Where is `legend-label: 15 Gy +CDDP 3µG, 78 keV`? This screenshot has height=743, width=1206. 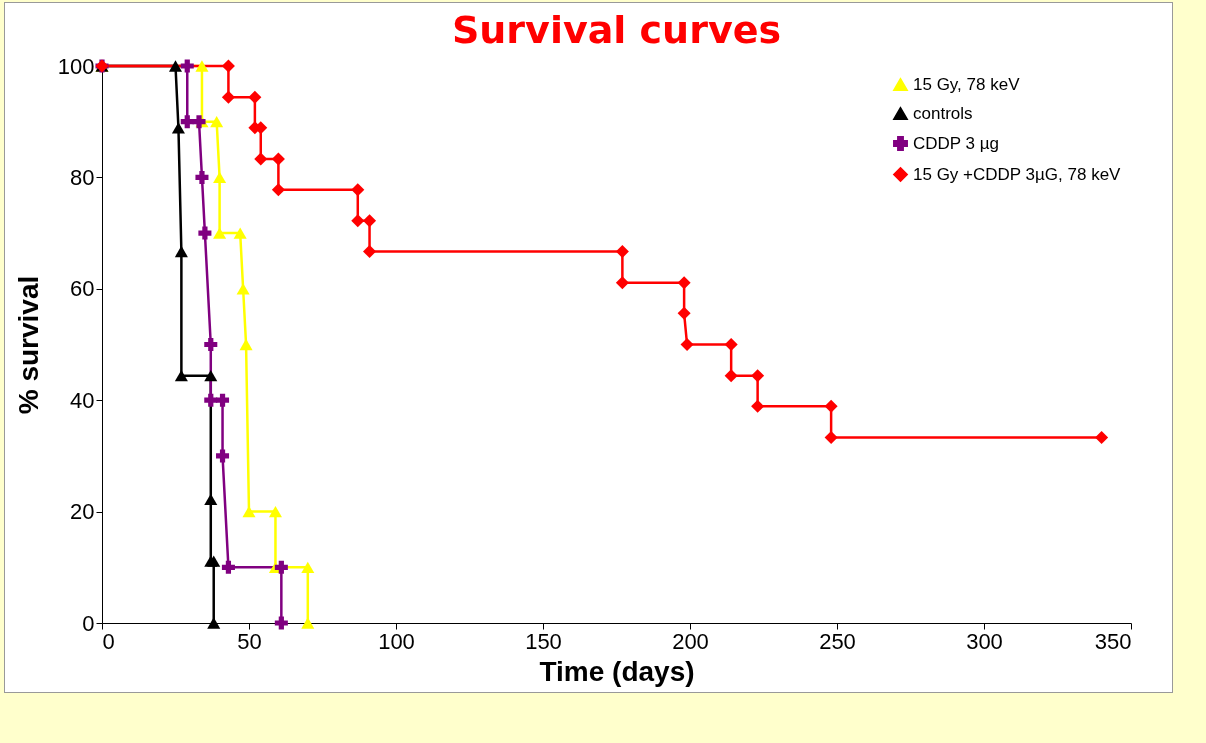
legend-label: 15 Gy +CDDP 3µG, 78 keV is located at coordinates (1017, 174).